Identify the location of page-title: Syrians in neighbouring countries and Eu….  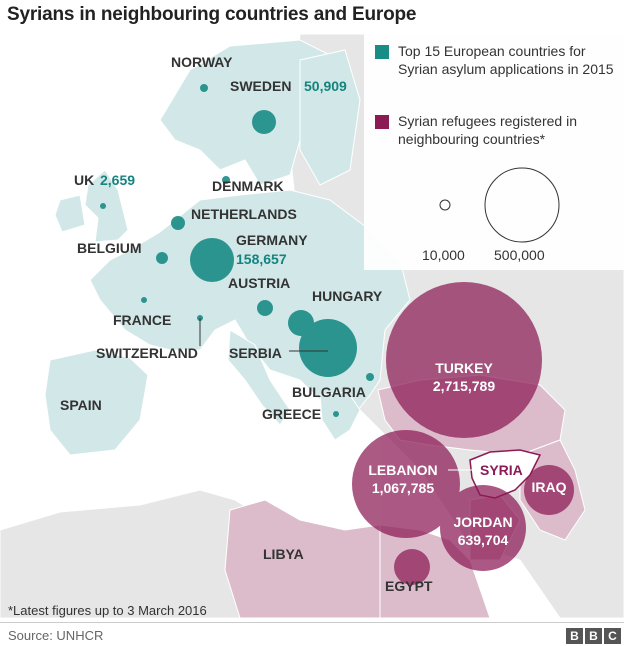
(212, 14).